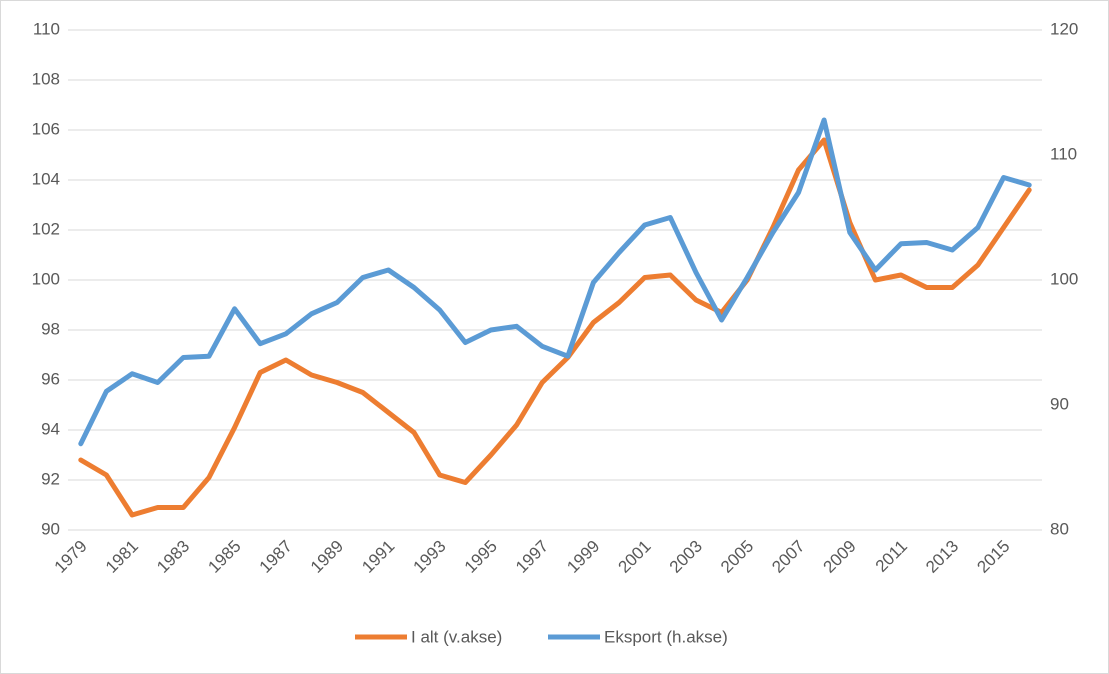 The image size is (1109, 674). What do you see at coordinates (666, 636) in the screenshot?
I see `legend-label: Eksport (h.akse)` at bounding box center [666, 636].